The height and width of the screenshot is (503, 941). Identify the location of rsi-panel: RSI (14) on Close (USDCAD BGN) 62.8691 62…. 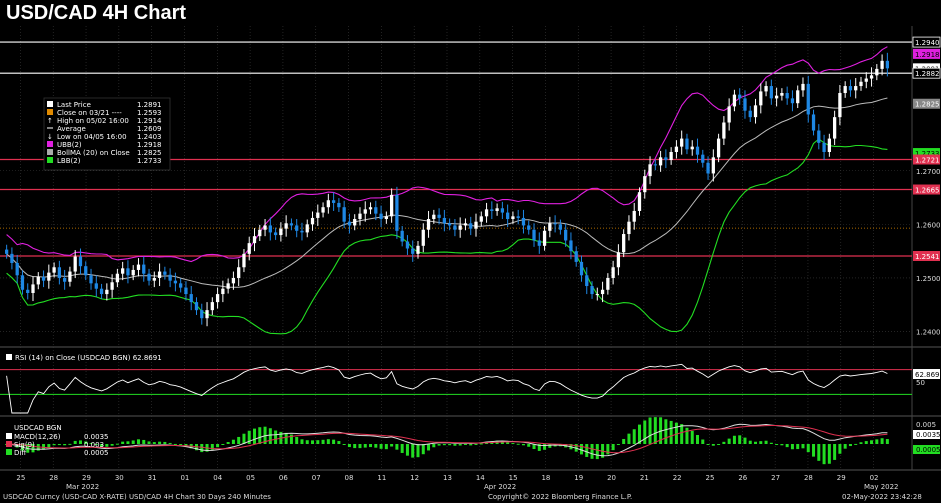
(470, 384).